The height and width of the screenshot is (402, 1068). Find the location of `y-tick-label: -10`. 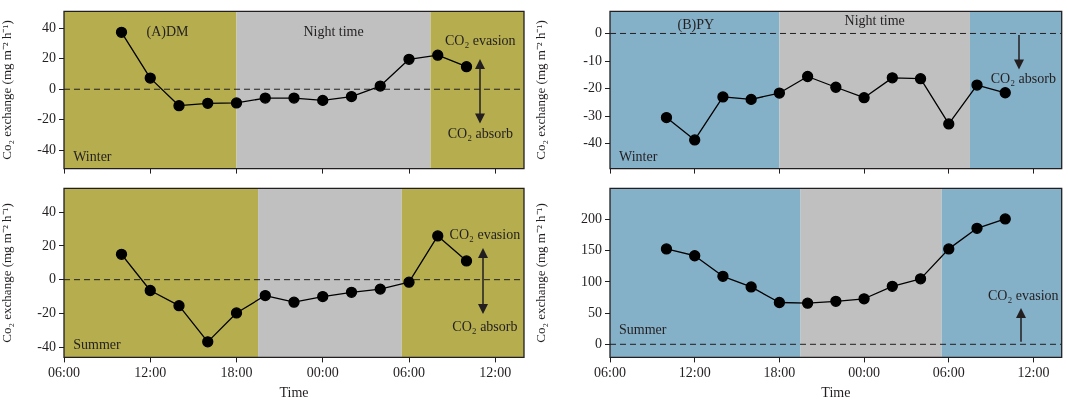

y-tick-label: -10 is located at coordinates (592, 60).